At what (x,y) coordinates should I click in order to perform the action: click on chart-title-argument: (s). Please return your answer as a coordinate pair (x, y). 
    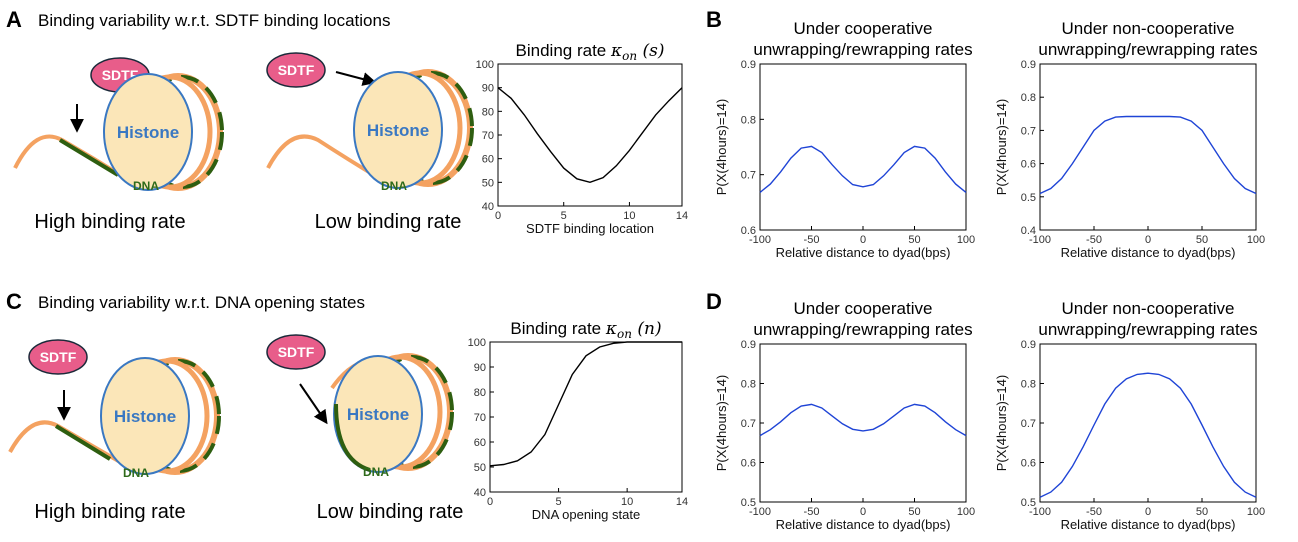
    Looking at the image, I should click on (650, 51).